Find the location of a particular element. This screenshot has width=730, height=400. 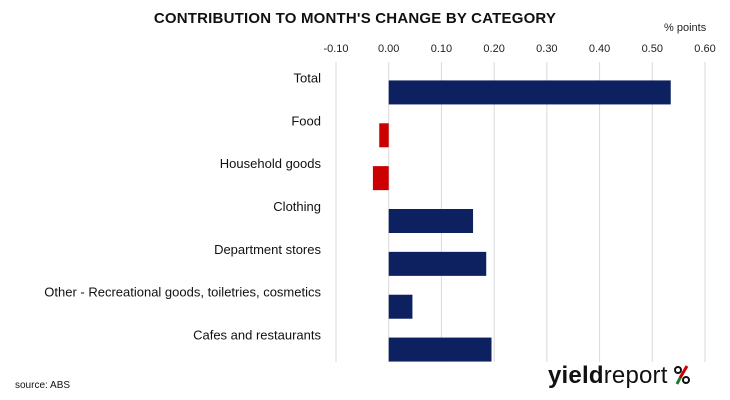

source-note: source: ABS is located at coordinates (43, 385).